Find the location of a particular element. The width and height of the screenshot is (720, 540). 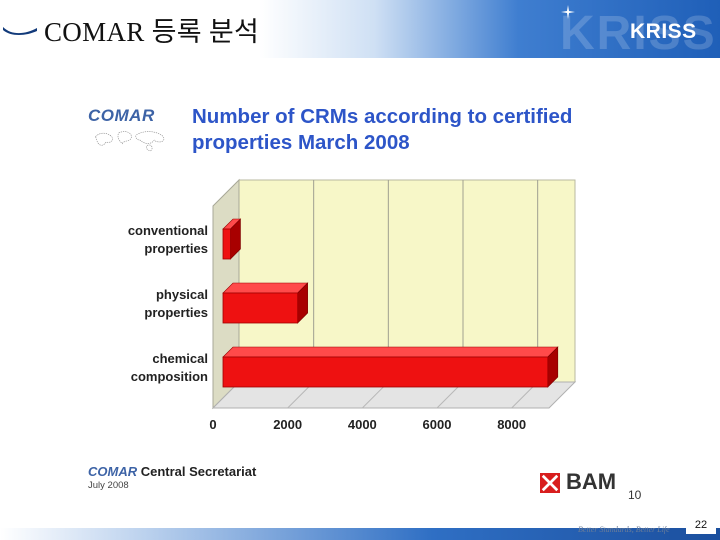

header-band: COMAR 등록 분석 KRISS KRISS is located at coordinates (360, 30).